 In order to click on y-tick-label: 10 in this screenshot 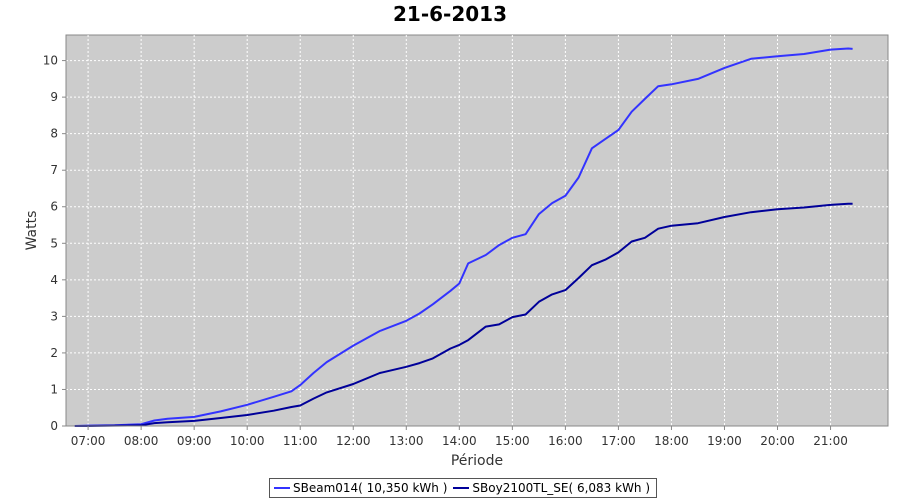, I will do `click(50, 61)`.